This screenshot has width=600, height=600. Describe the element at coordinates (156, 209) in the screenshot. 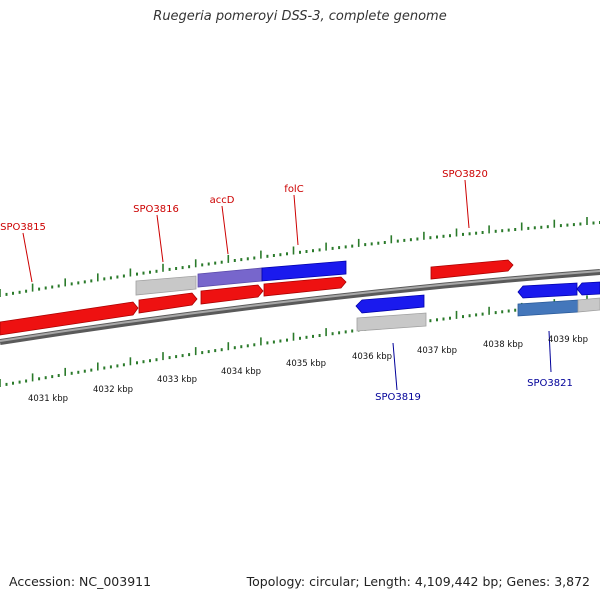

I see `gene-label-spo3816: SPO3816` at that location.